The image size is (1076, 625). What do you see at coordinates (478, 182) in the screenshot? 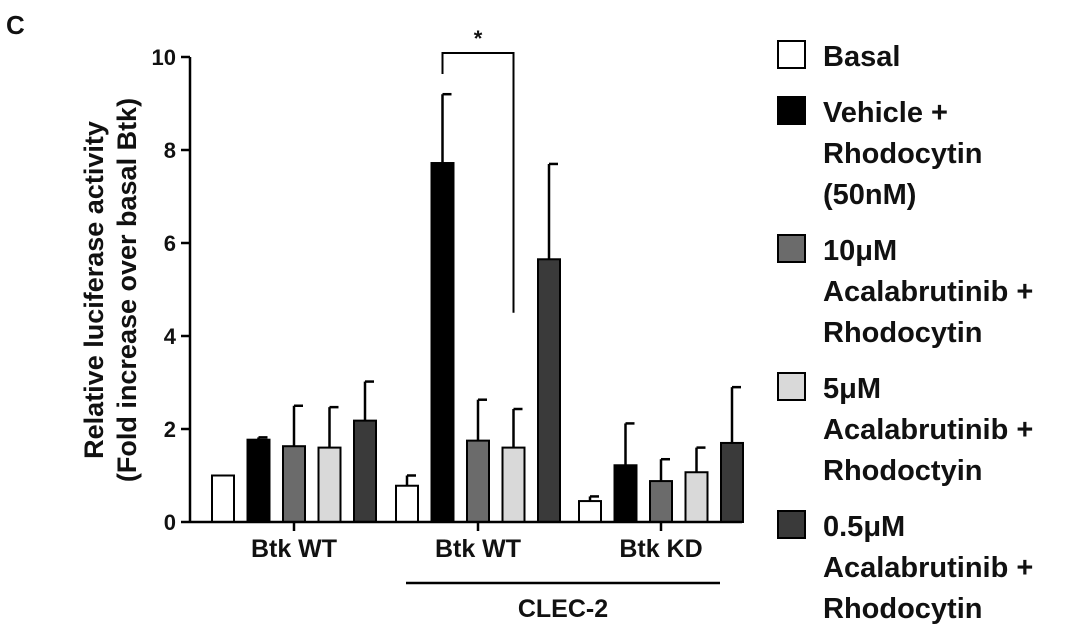
I see `significance-bracket` at bounding box center [478, 182].